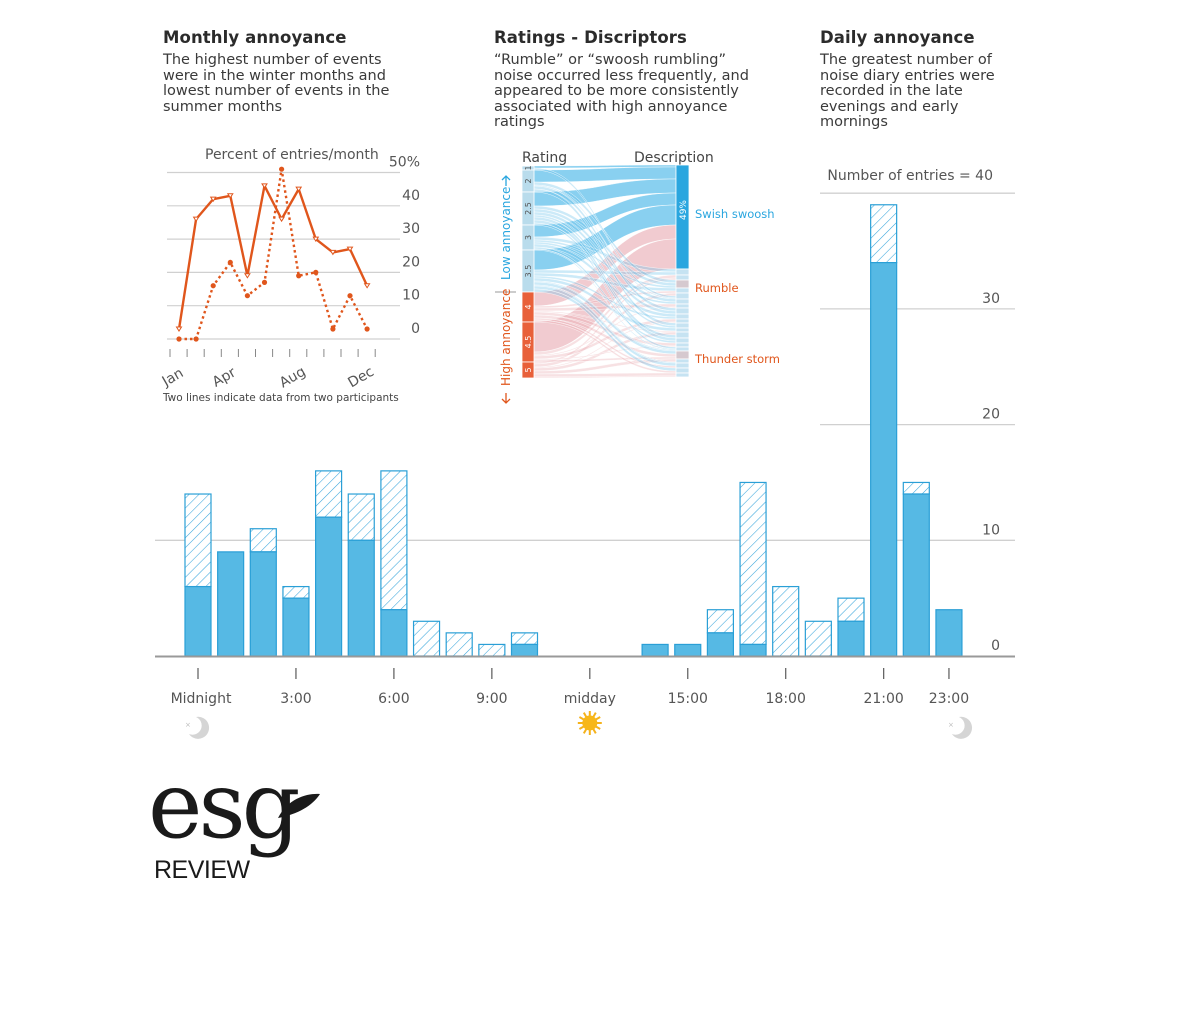  Describe the element at coordinates (883, 699) in the screenshot. I see `x-tick-label: 21:00` at that location.